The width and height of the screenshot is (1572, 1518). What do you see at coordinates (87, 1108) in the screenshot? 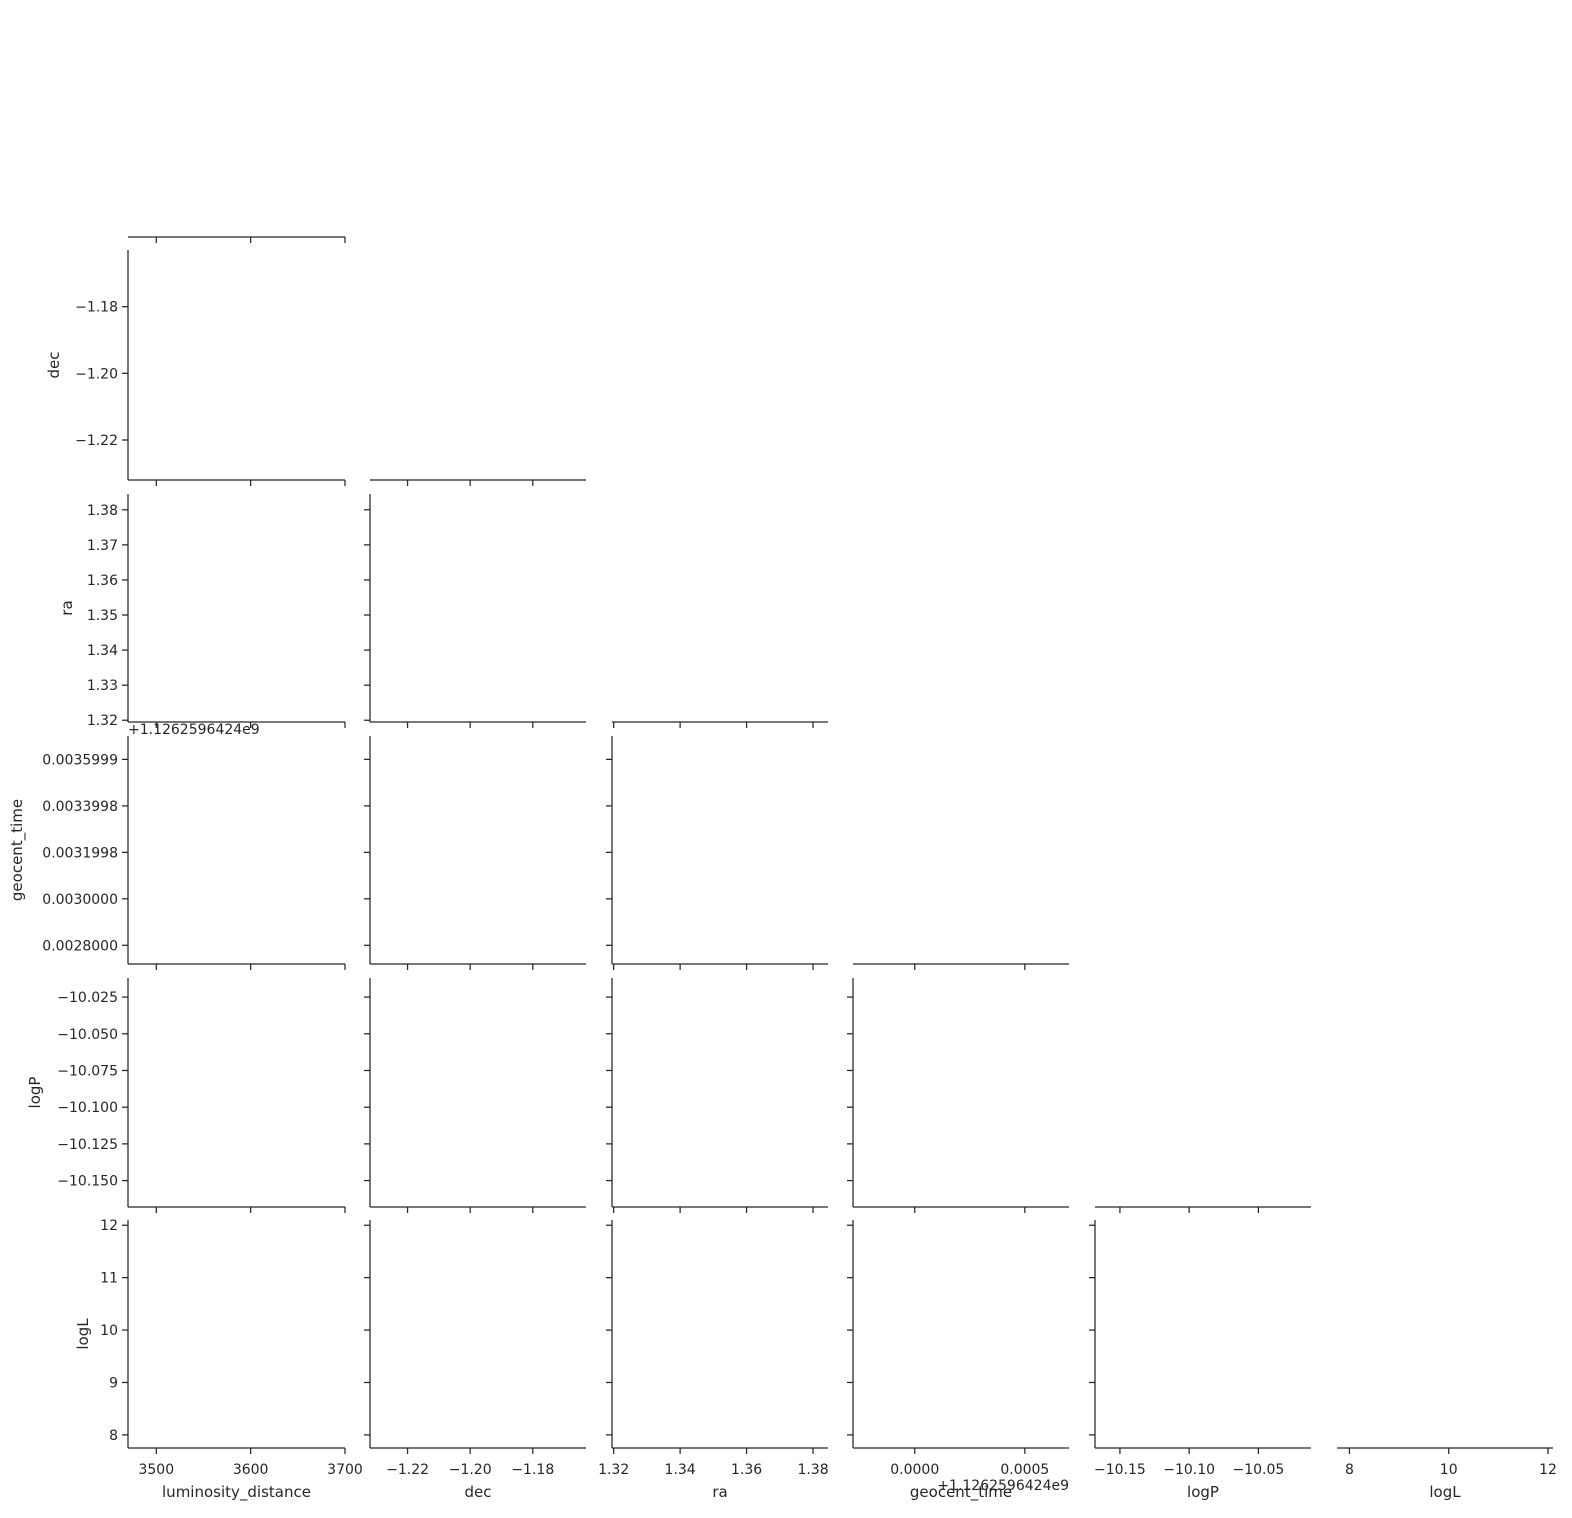
I see `y-tick-label: −10.100` at bounding box center [87, 1108].